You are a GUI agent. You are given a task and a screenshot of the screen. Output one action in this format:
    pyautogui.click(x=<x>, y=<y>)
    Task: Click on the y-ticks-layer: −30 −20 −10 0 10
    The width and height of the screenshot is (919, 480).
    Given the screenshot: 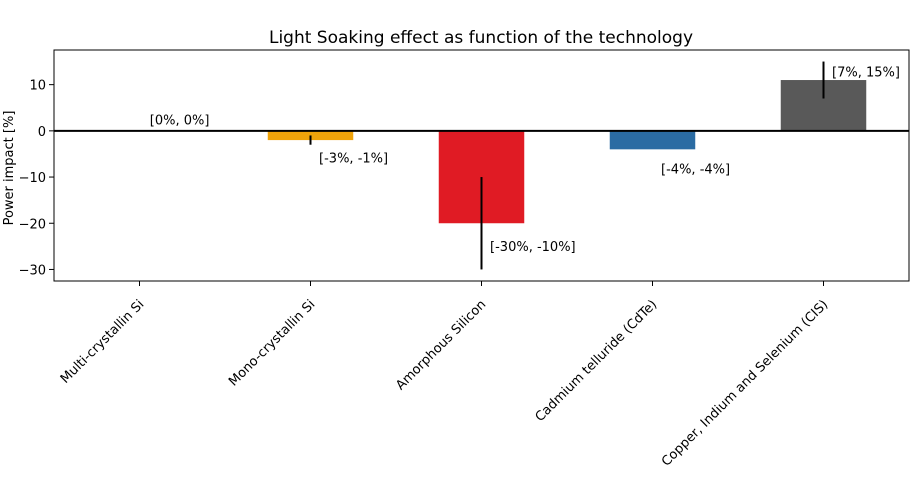 What is the action you would take?
    pyautogui.click(x=36, y=178)
    